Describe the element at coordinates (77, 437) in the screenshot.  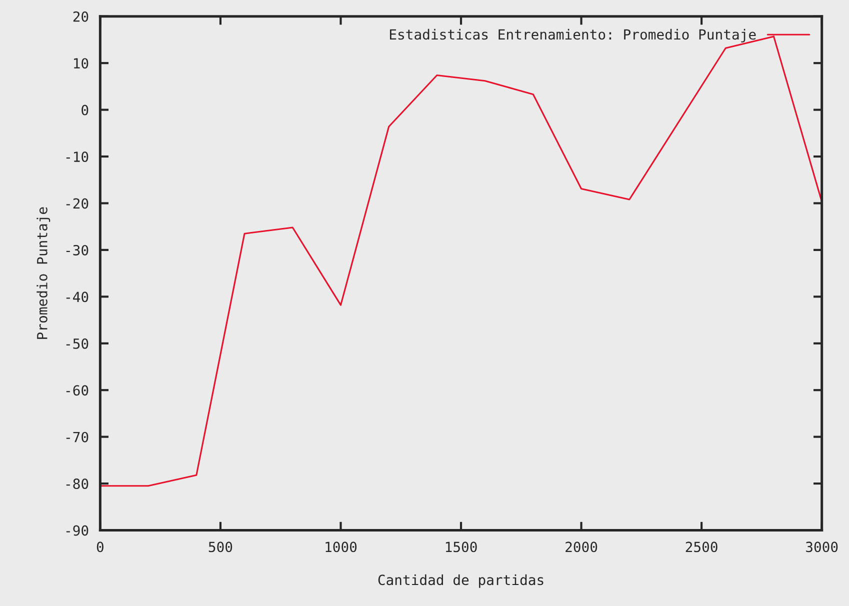
I see `y-tick-label: -70` at that location.